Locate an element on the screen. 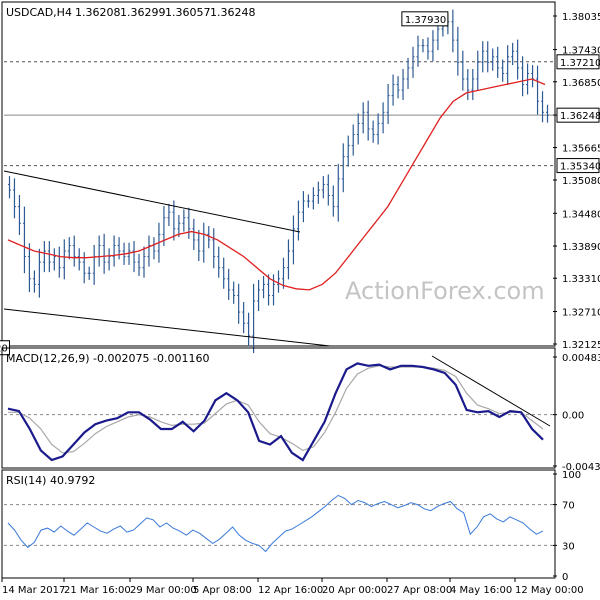 Image resolution: width=600 pixels, height=600 pixels. level-label: 1.36248 is located at coordinates (580, 116).